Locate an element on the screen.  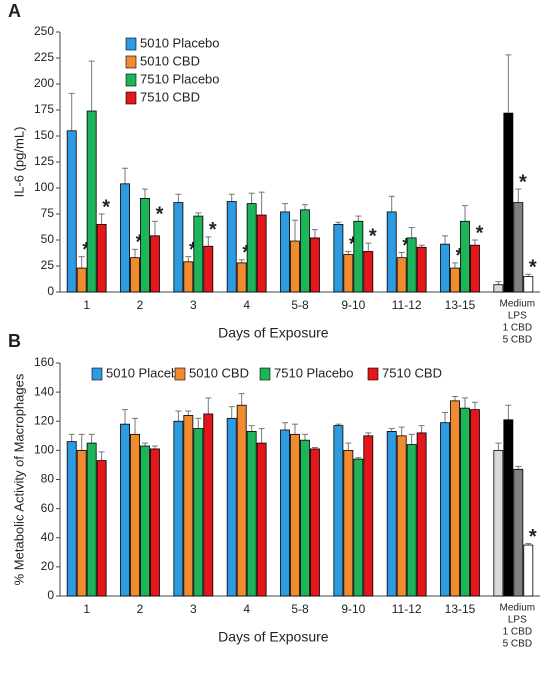
y-tick-label: 225 is located at coordinates (44, 57).